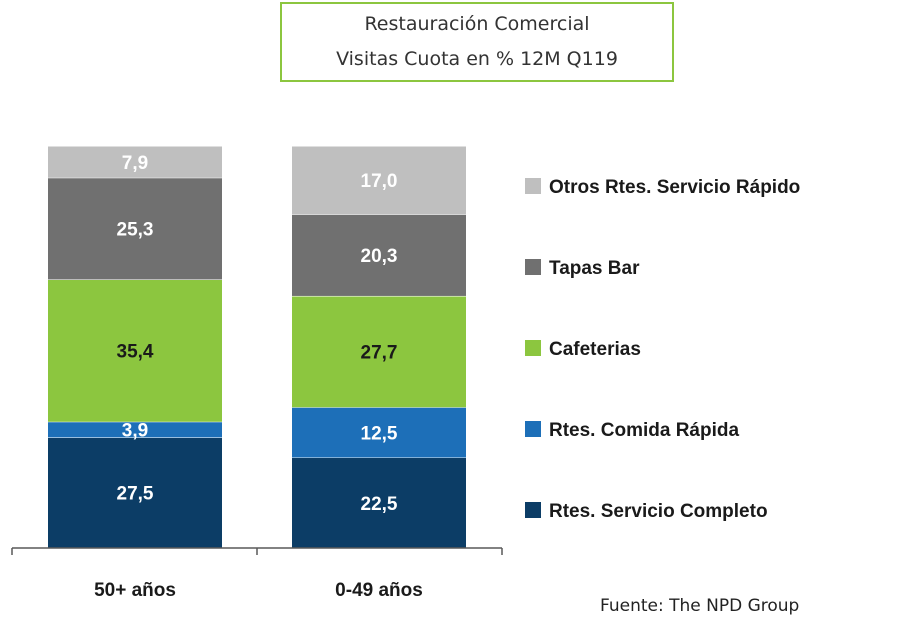  I want to click on legend-swatch-rtes-servicio-completo, so click(533, 510).